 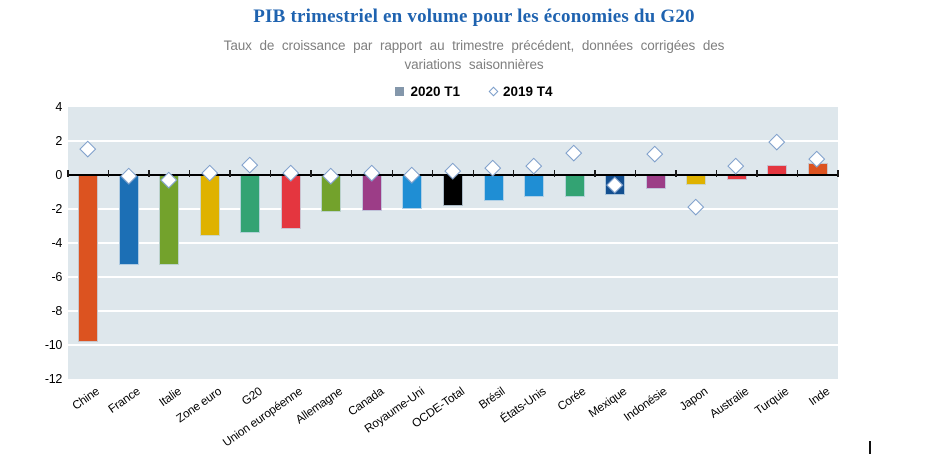 What do you see at coordinates (128, 220) in the screenshot?
I see `bar-france` at bounding box center [128, 220].